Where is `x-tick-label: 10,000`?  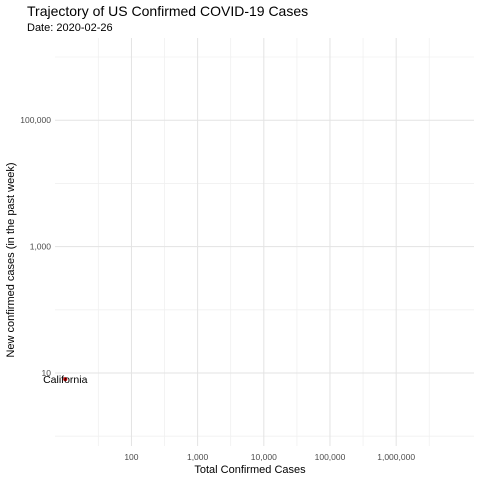
x-tick-label: 10,000 is located at coordinates (264, 457).